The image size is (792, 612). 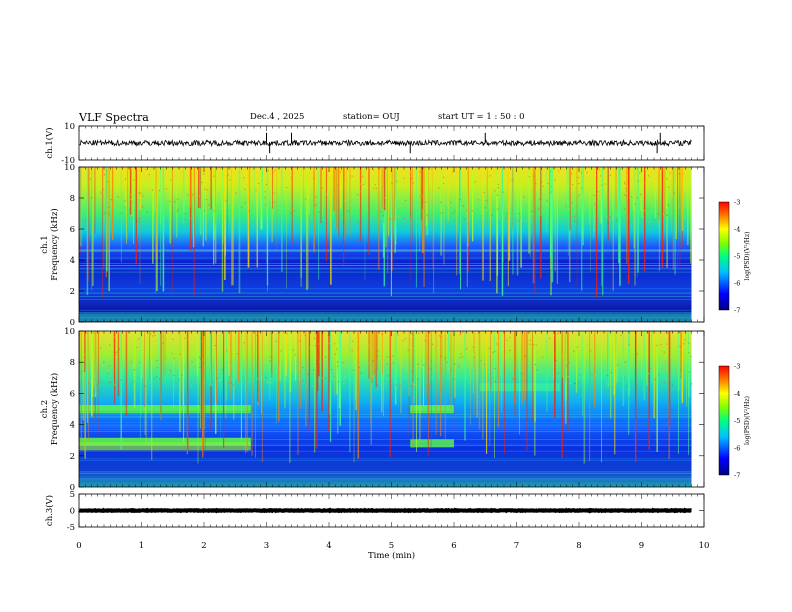 I want to click on x-tick-label: 8, so click(x=578, y=546).